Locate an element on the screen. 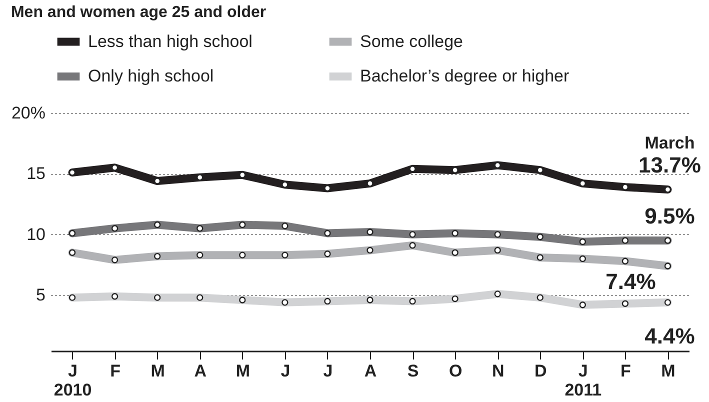 The image size is (709, 402). x-tick-label: O is located at coordinates (455, 371).